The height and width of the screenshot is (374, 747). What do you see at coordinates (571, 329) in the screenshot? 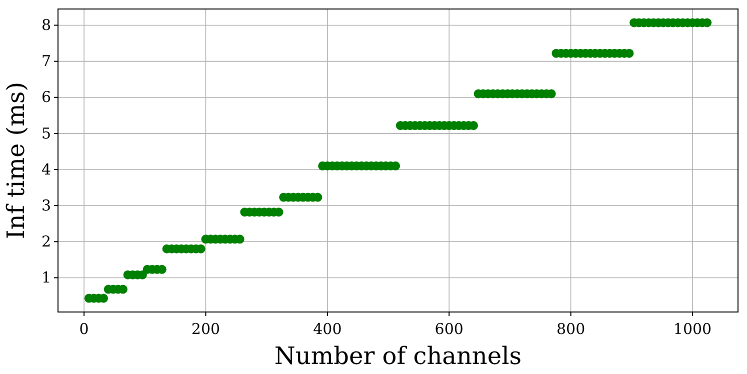
I see `x-tick-label: 800` at bounding box center [571, 329].